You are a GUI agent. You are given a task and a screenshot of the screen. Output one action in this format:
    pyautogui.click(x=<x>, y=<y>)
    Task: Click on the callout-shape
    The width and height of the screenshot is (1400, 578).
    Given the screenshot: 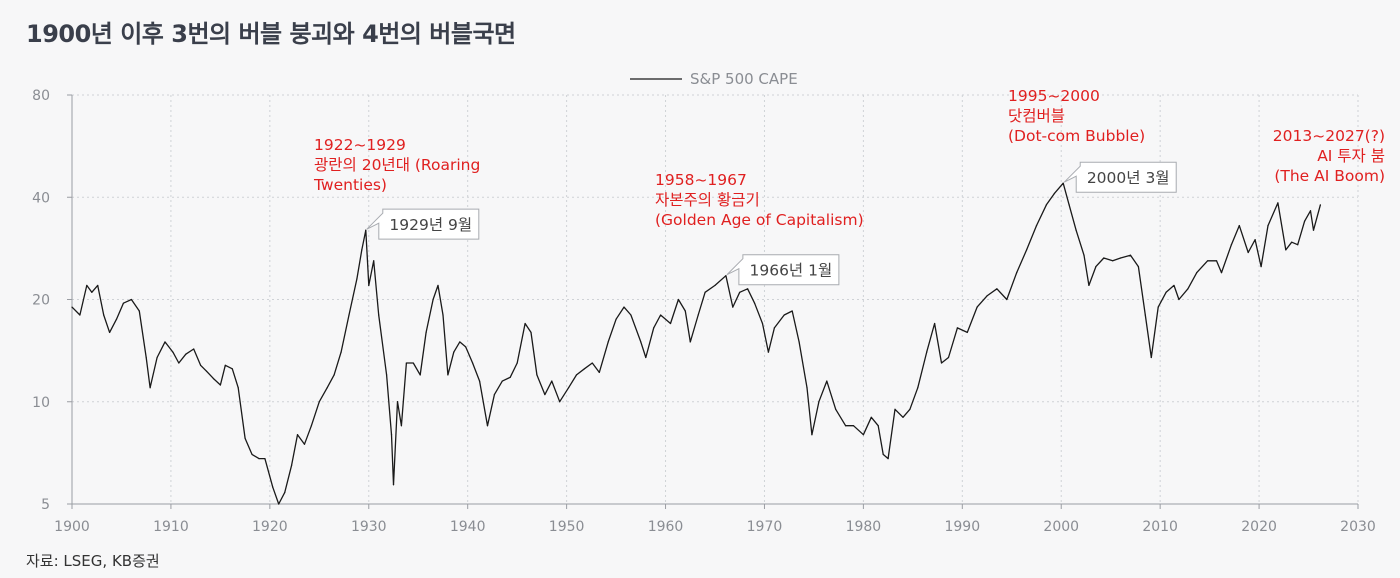 What is the action you would take?
    pyautogui.click(x=423, y=224)
    